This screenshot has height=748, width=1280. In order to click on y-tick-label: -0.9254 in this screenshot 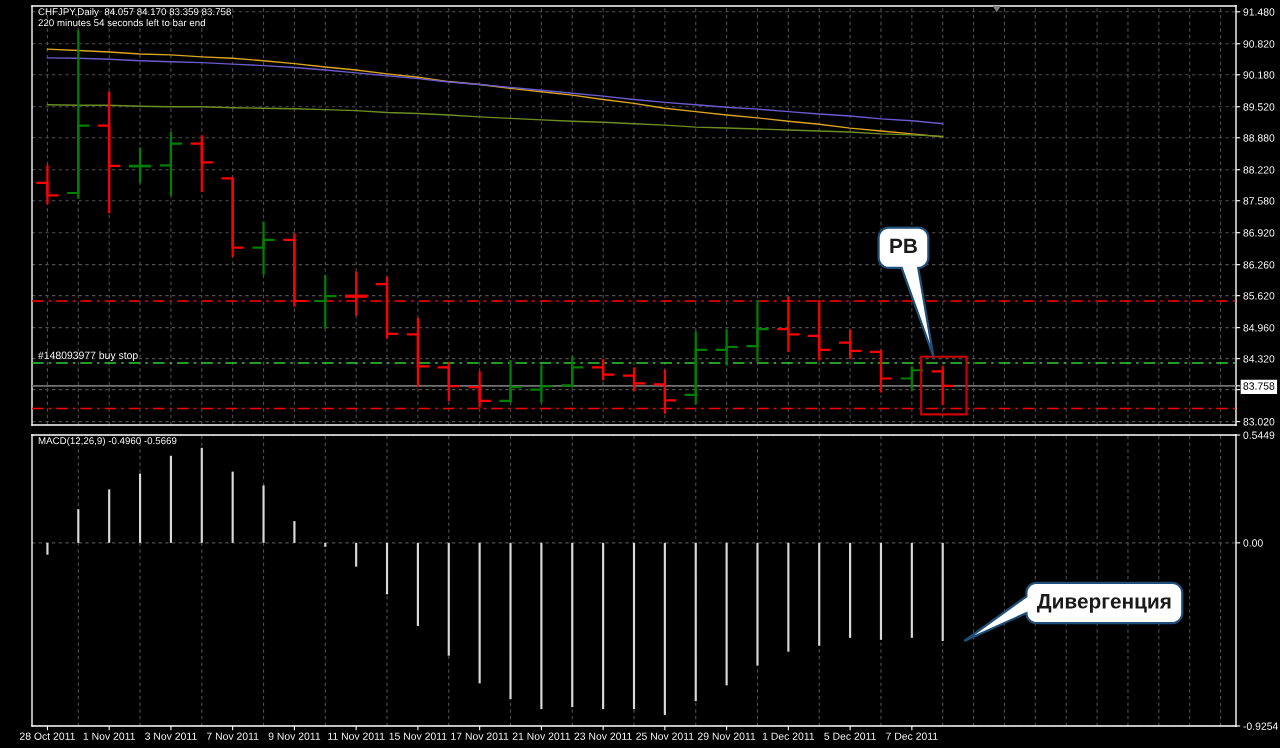, I will do `click(1260, 726)`.